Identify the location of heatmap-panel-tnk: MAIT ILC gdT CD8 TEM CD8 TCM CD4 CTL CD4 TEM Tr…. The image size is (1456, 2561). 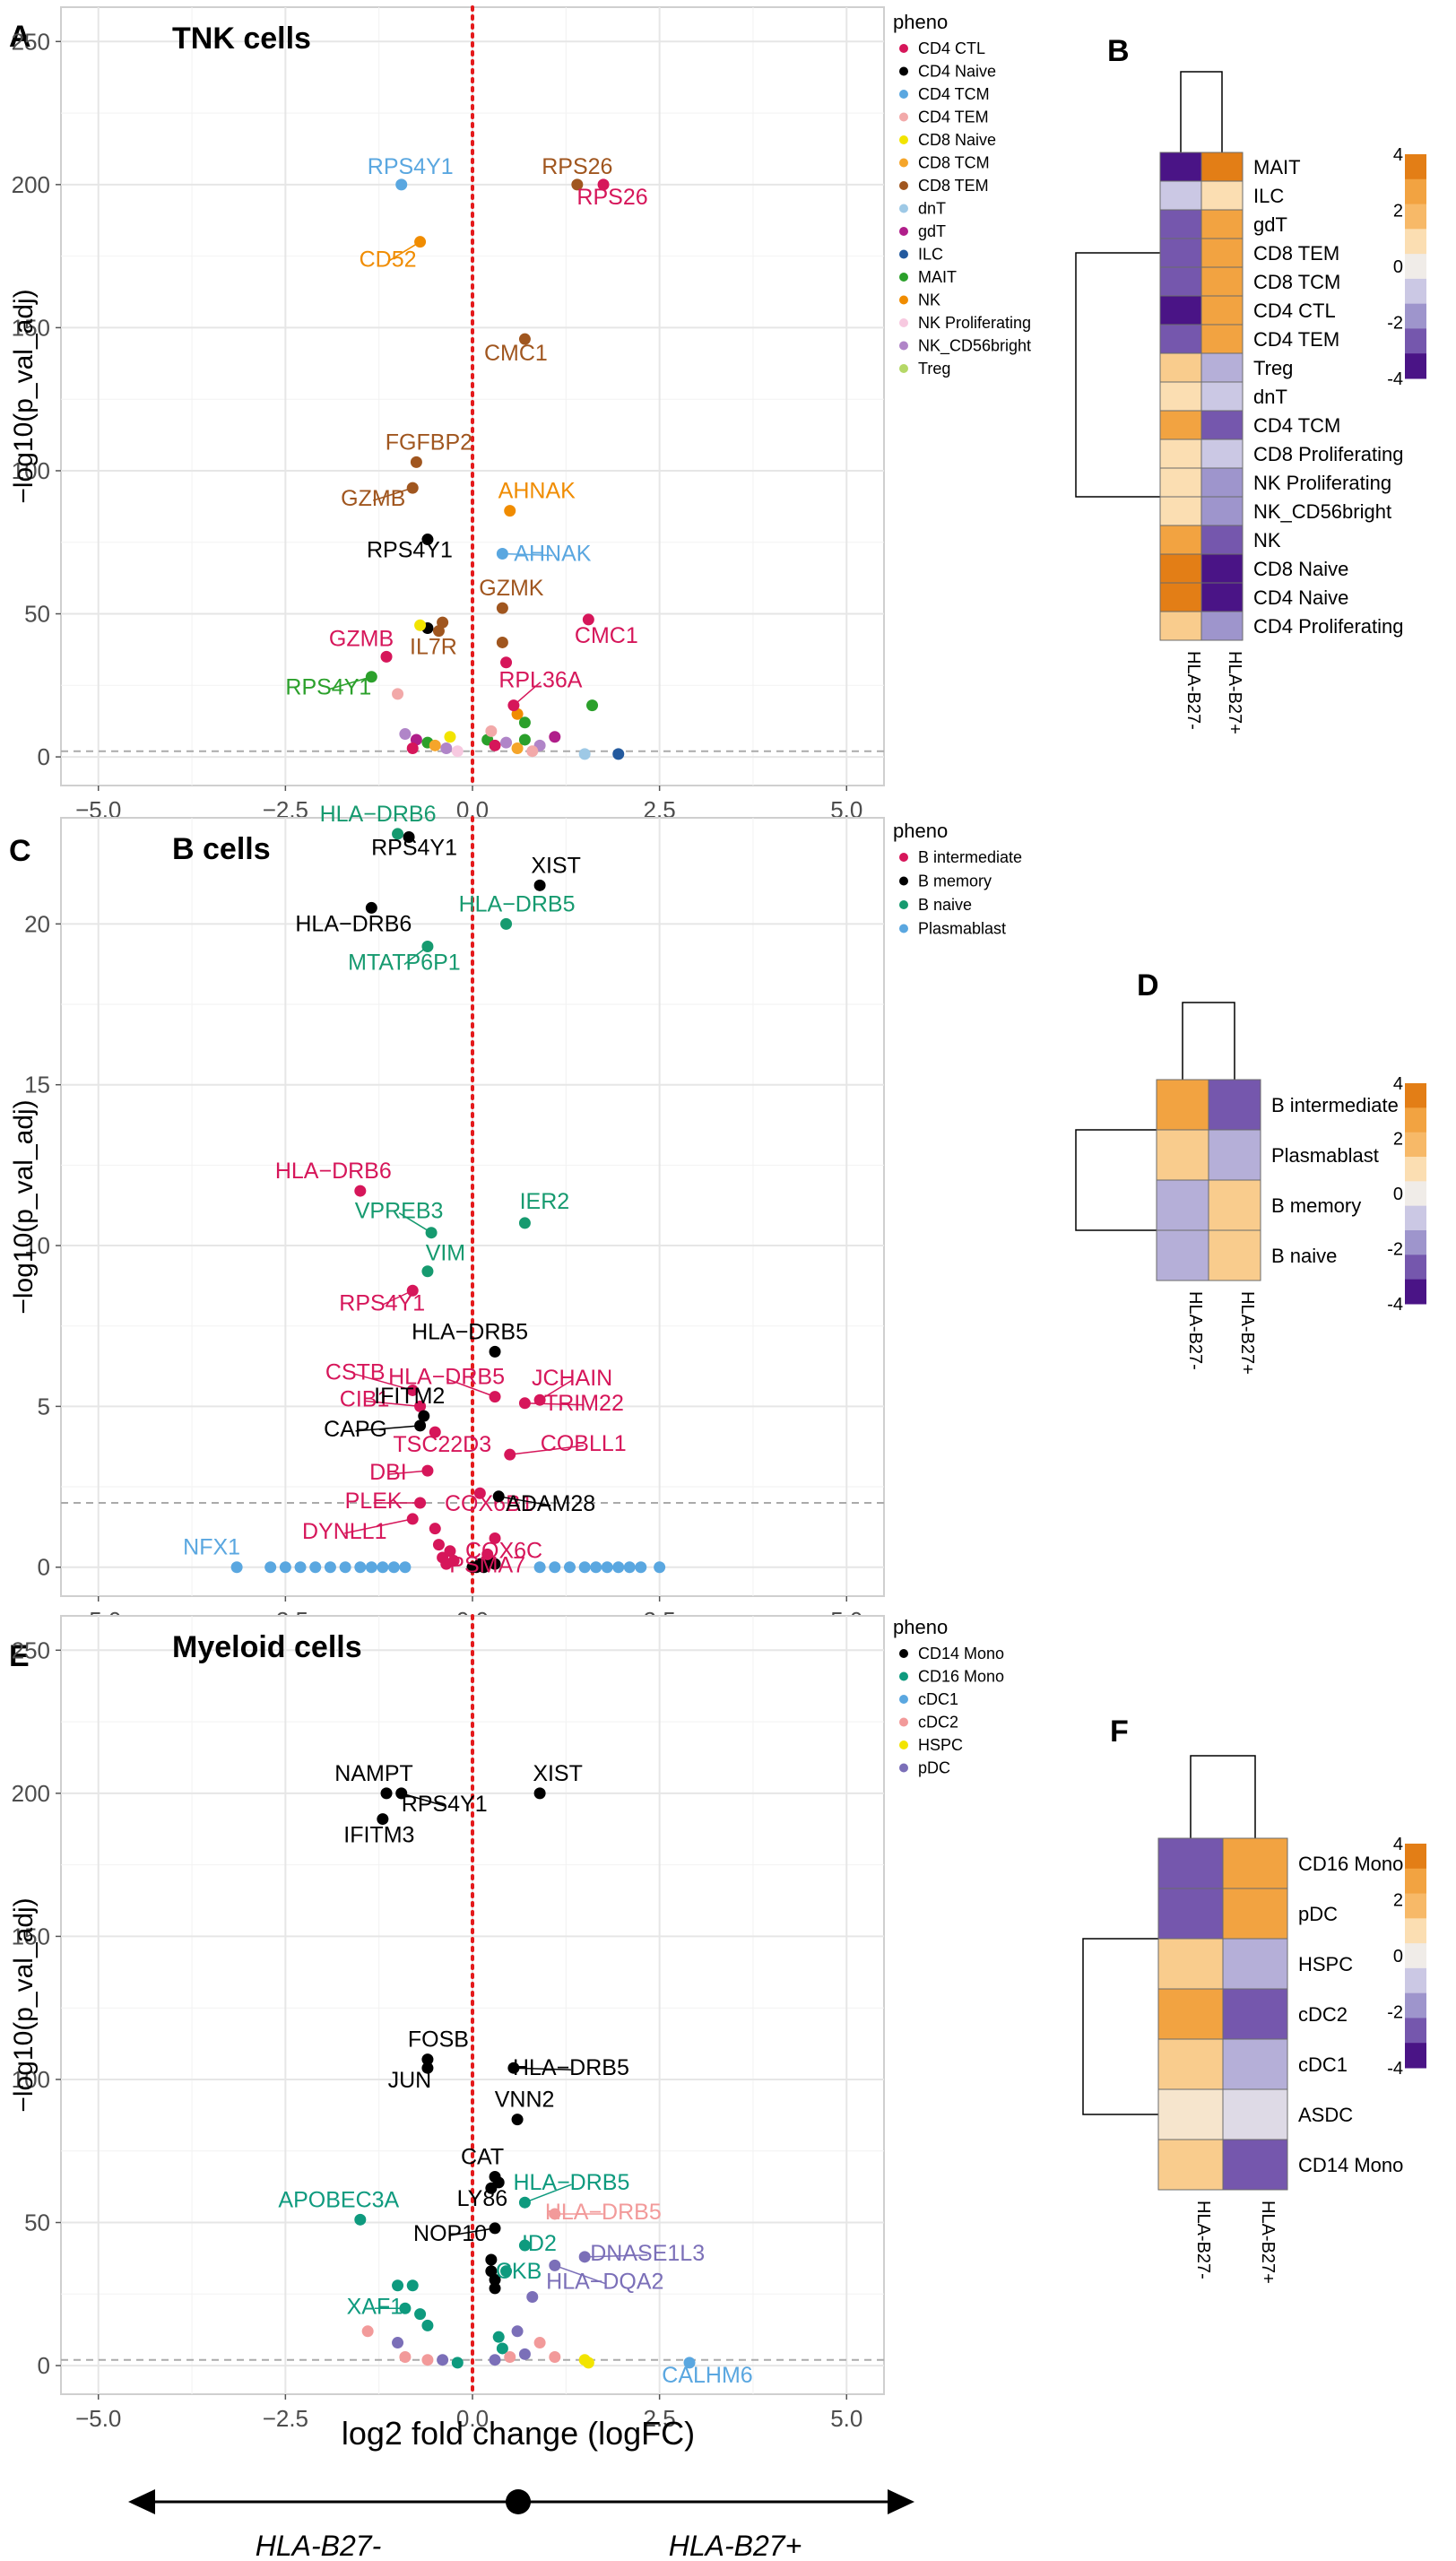
(1251, 402).